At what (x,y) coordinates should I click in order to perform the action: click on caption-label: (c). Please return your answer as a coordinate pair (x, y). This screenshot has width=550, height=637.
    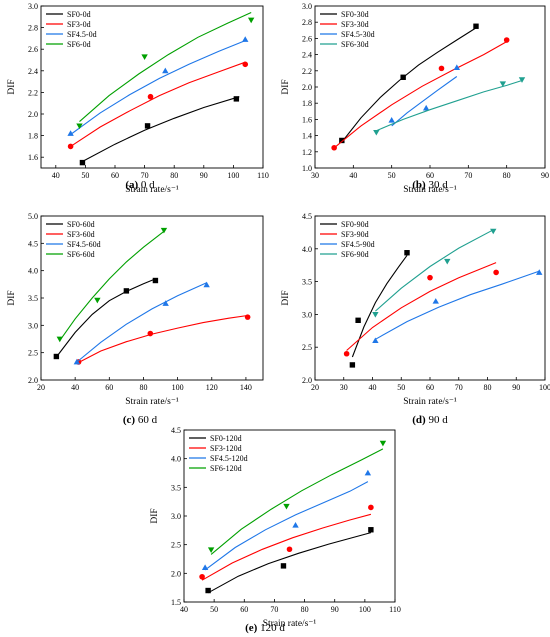
    Looking at the image, I should click on (129, 420).